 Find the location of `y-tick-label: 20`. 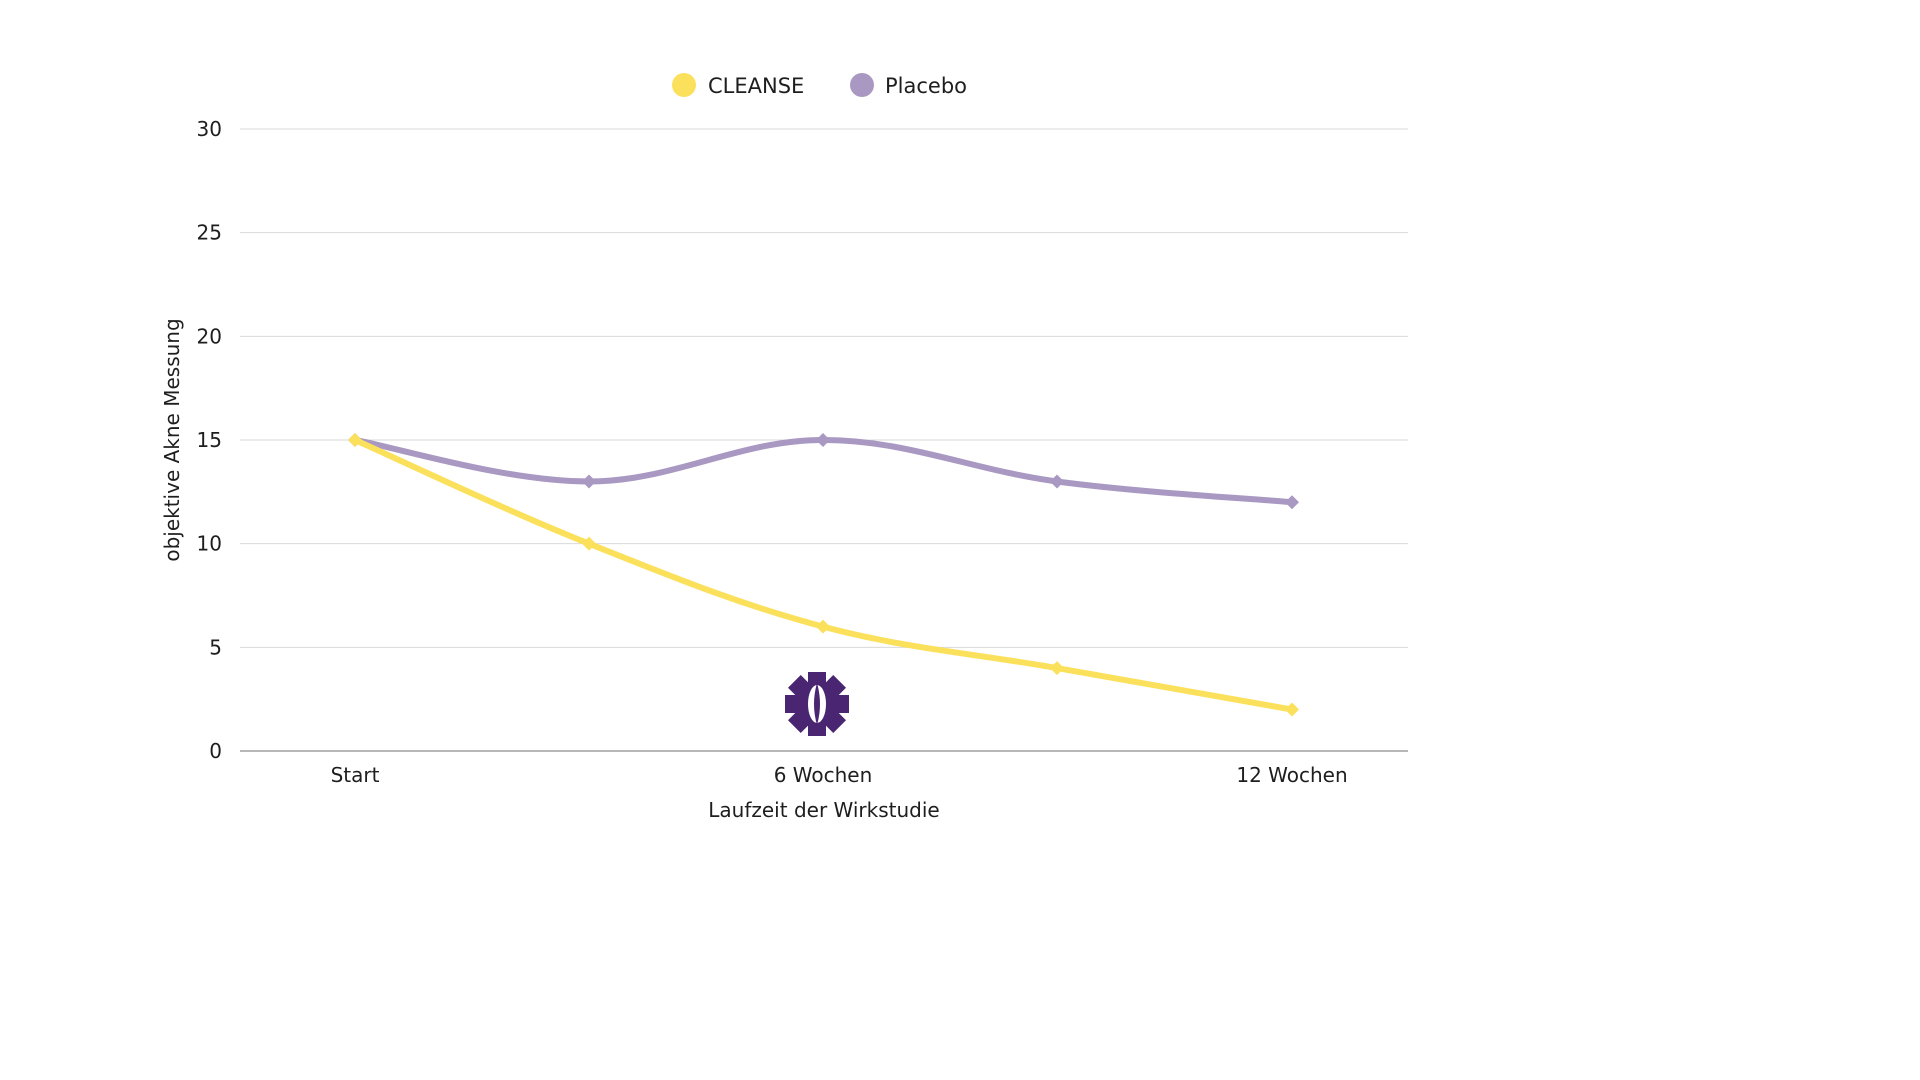

y-tick-label: 20 is located at coordinates (209, 336).